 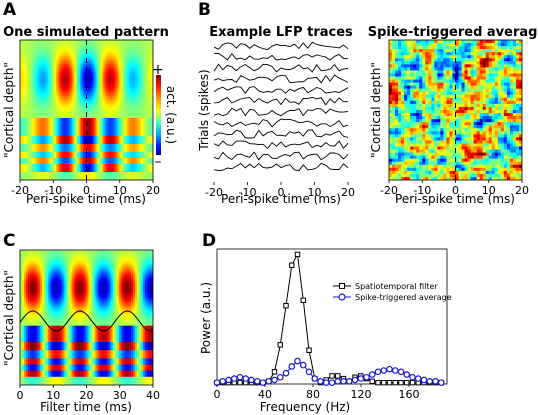 I want to click on panel-d-ylabel: Power (a.u.), so click(x=206, y=318).